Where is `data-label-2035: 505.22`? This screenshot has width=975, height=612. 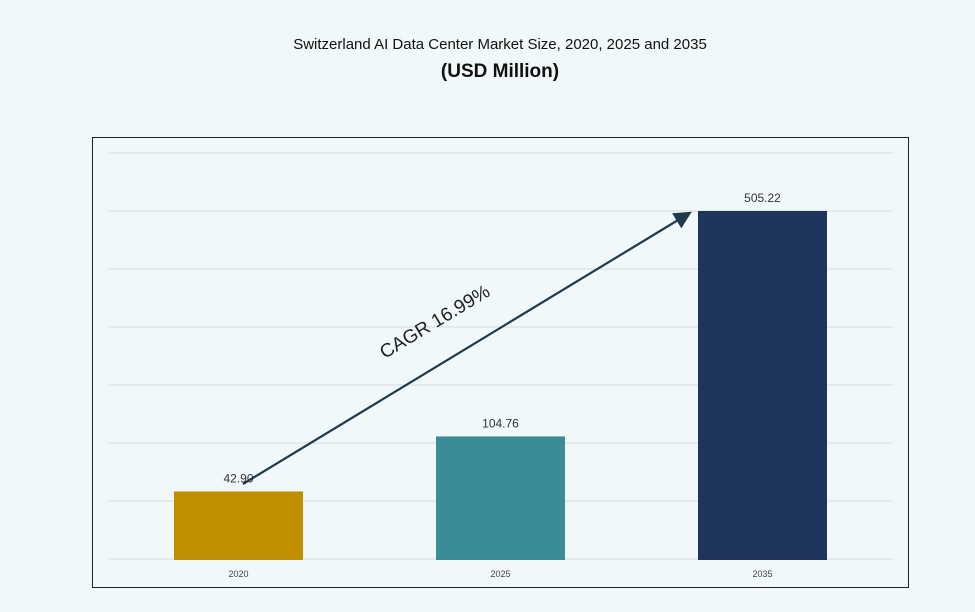 data-label-2035: 505.22 is located at coordinates (762, 198).